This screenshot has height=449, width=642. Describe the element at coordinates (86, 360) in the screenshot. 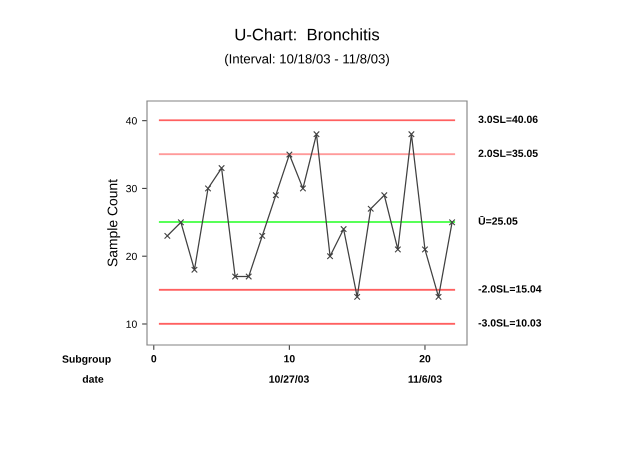

I see `x-axis-title: Subgroup` at that location.